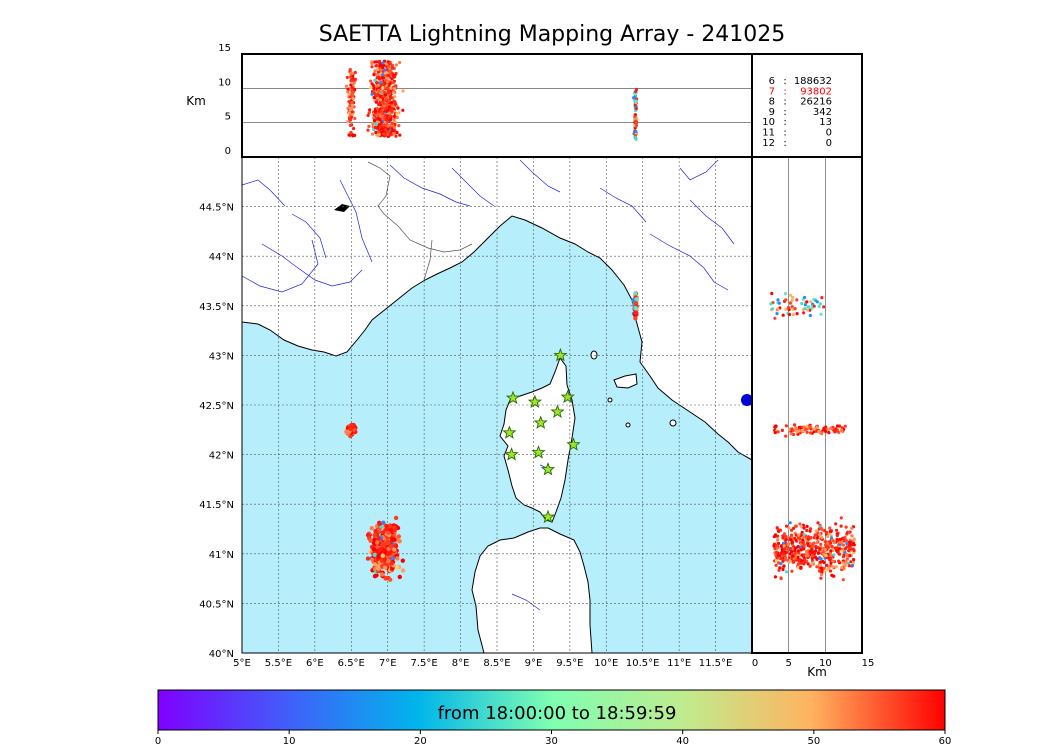 The image size is (1050, 750). I want to click on count-stations: 8, so click(772, 102).